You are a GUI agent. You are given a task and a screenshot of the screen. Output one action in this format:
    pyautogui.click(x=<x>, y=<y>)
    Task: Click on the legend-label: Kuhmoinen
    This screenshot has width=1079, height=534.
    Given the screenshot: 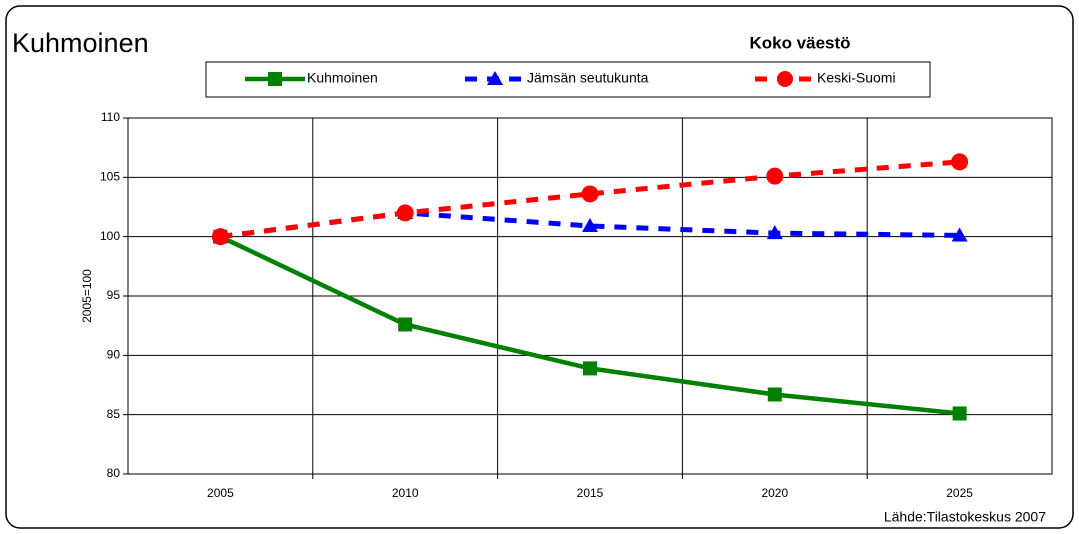 What is the action you would take?
    pyautogui.click(x=342, y=78)
    